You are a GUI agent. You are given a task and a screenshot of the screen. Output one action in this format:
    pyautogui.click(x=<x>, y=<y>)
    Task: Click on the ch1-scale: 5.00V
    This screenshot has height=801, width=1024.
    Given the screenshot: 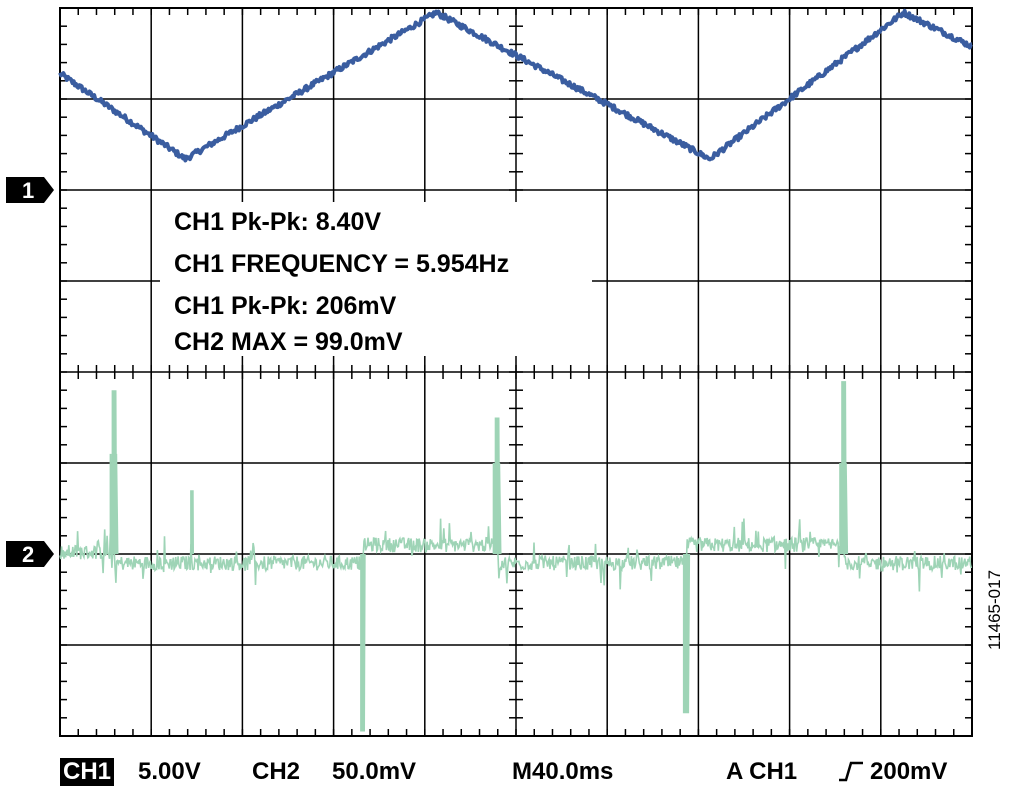 What is the action you would take?
    pyautogui.click(x=169, y=771)
    